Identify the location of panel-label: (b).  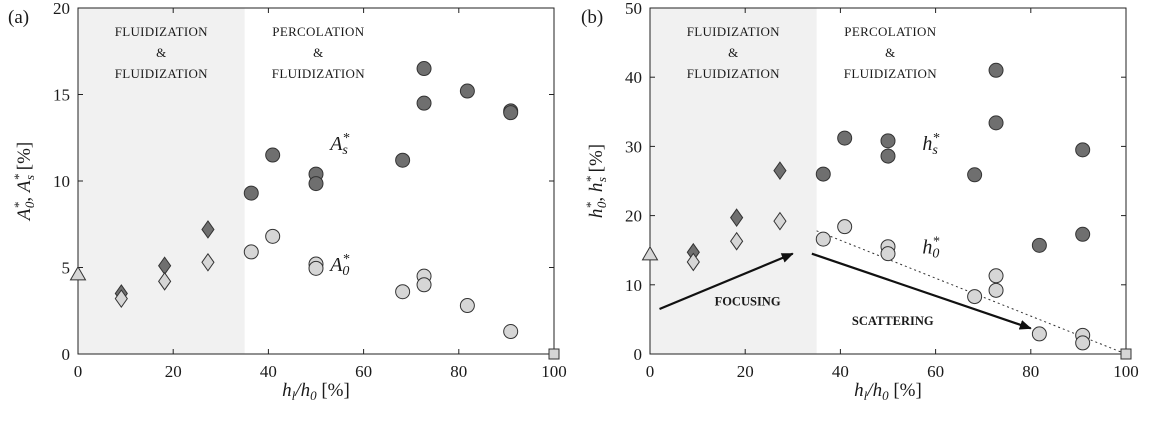
(592, 17).